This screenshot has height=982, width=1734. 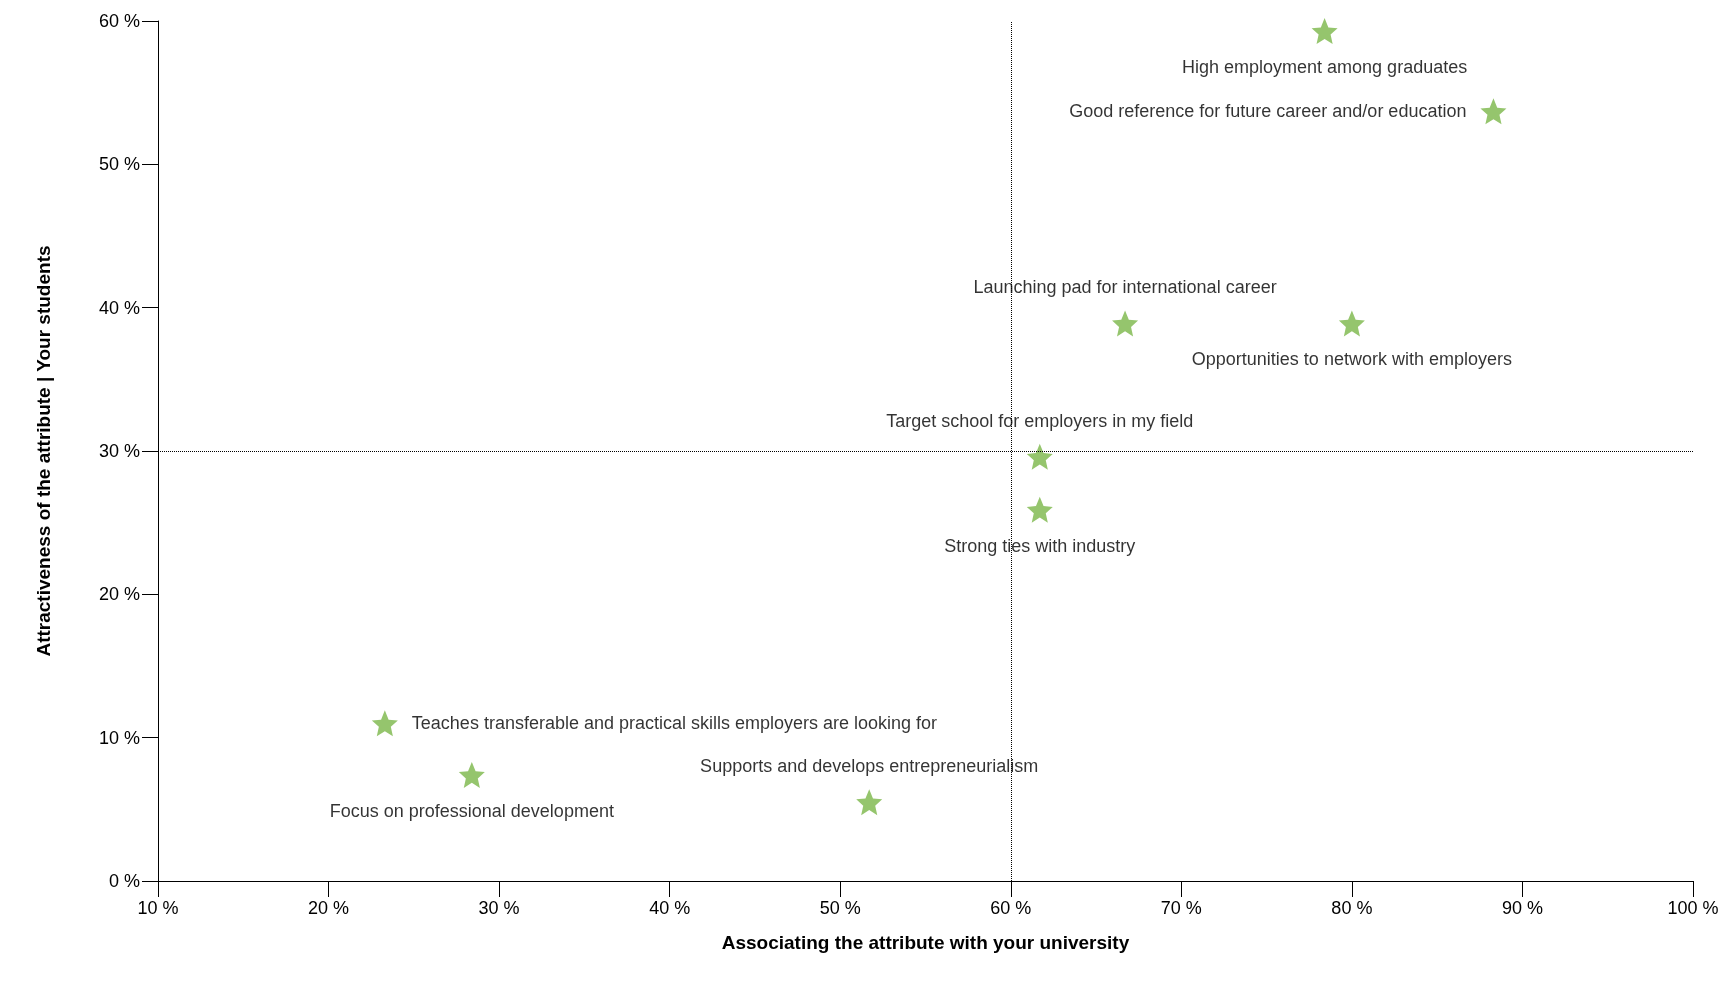 I want to click on data-label: Teaches transferable and practical skills employers are looking for, so click(x=674, y=723).